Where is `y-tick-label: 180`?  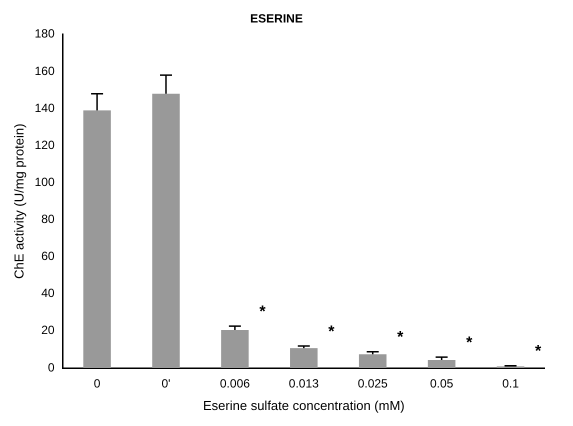
y-tick-label: 180 is located at coordinates (44, 33).